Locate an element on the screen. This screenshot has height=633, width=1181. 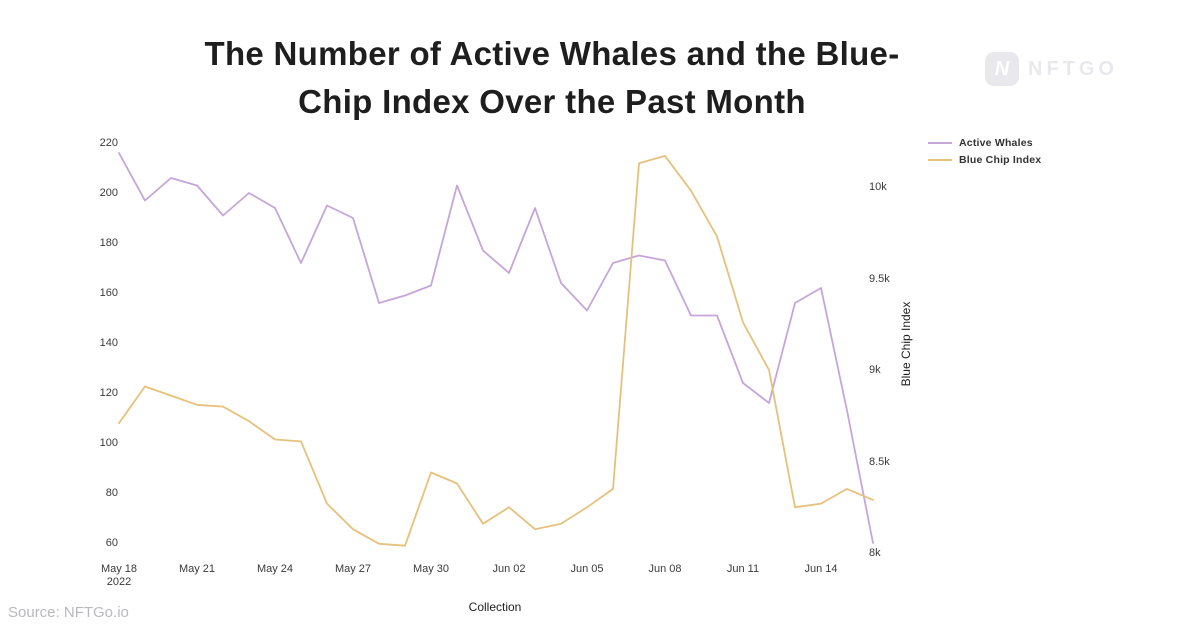
legend: Active Whales Blue Chip Index is located at coordinates (984, 151).